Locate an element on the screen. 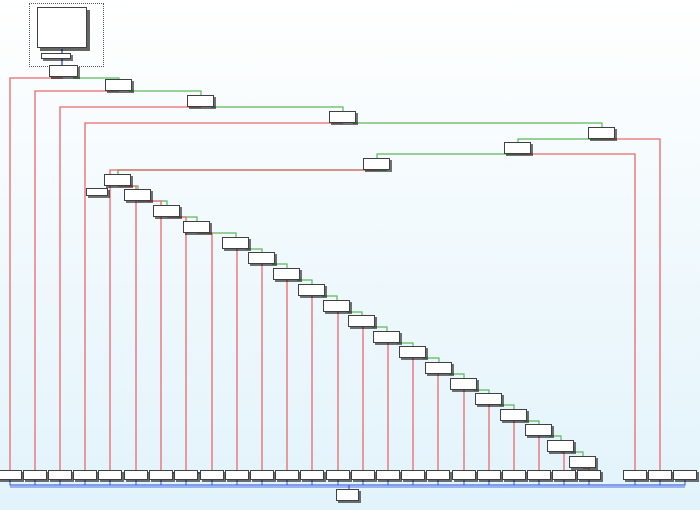 Image resolution: width=700 pixels, height=510 pixels. entry-block is located at coordinates (62, 27).